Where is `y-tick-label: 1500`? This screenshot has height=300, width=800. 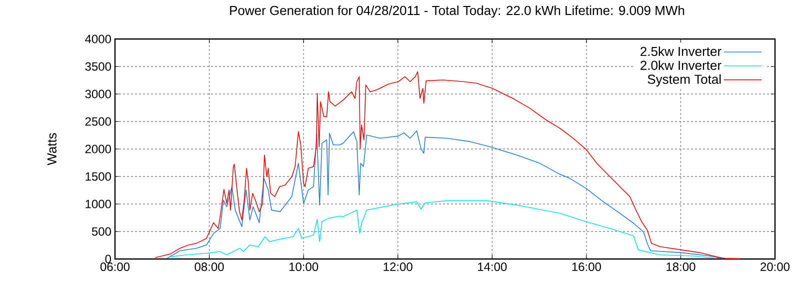
y-tick-label: 1500 is located at coordinates (98, 176).